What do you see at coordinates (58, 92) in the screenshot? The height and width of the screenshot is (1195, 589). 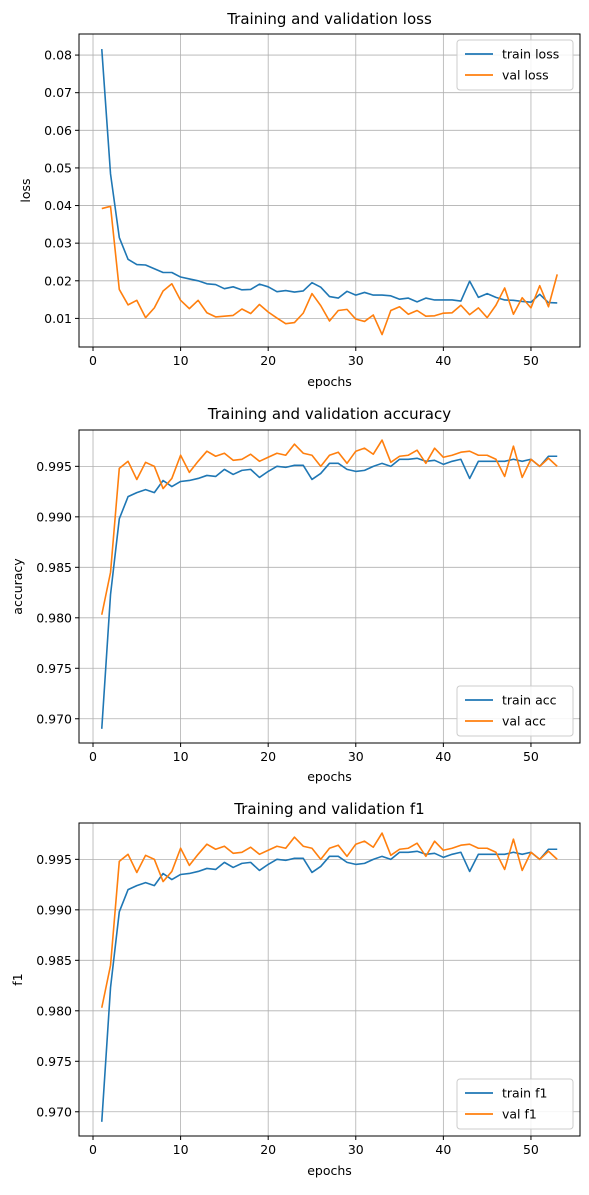 I see `y-tick-label: 0.07` at bounding box center [58, 92].